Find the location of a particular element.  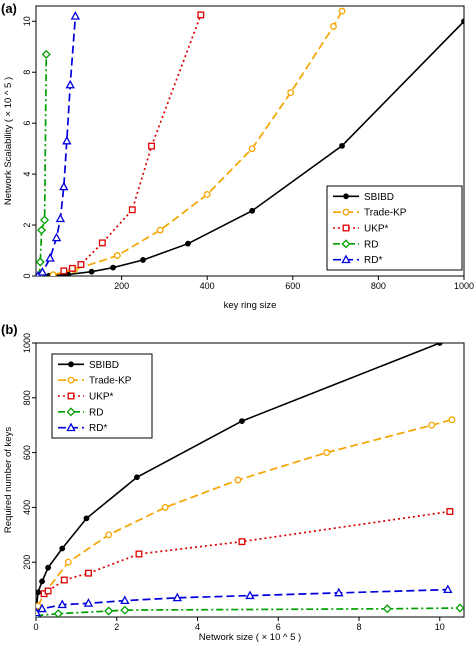

y-axis-label: Required number of keys is located at coordinates (8, 480).